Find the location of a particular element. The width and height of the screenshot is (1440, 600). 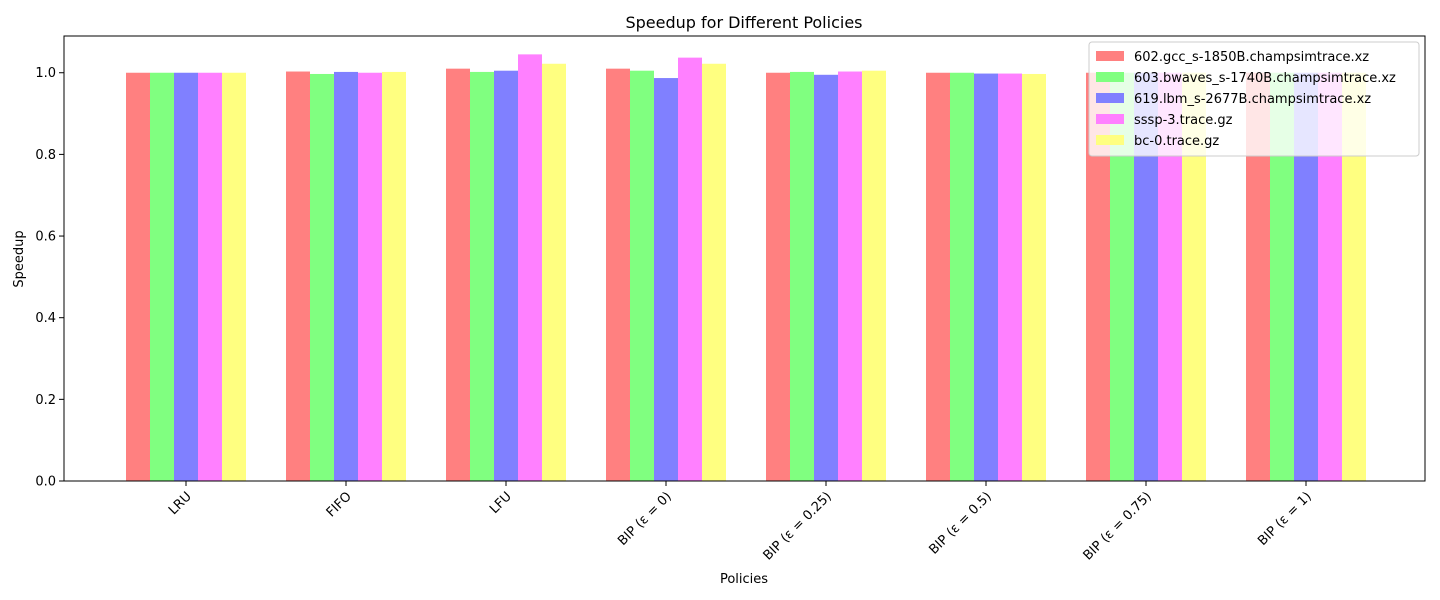

y-tick-label: 0.8 is located at coordinates (45, 155).